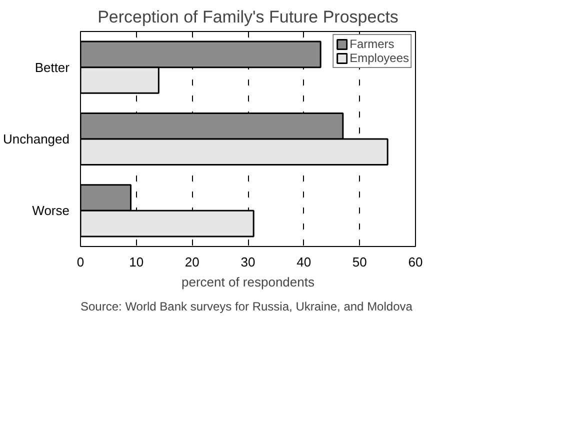  Describe the element at coordinates (192, 262) in the screenshot. I see `x-tick-label: 20` at that location.